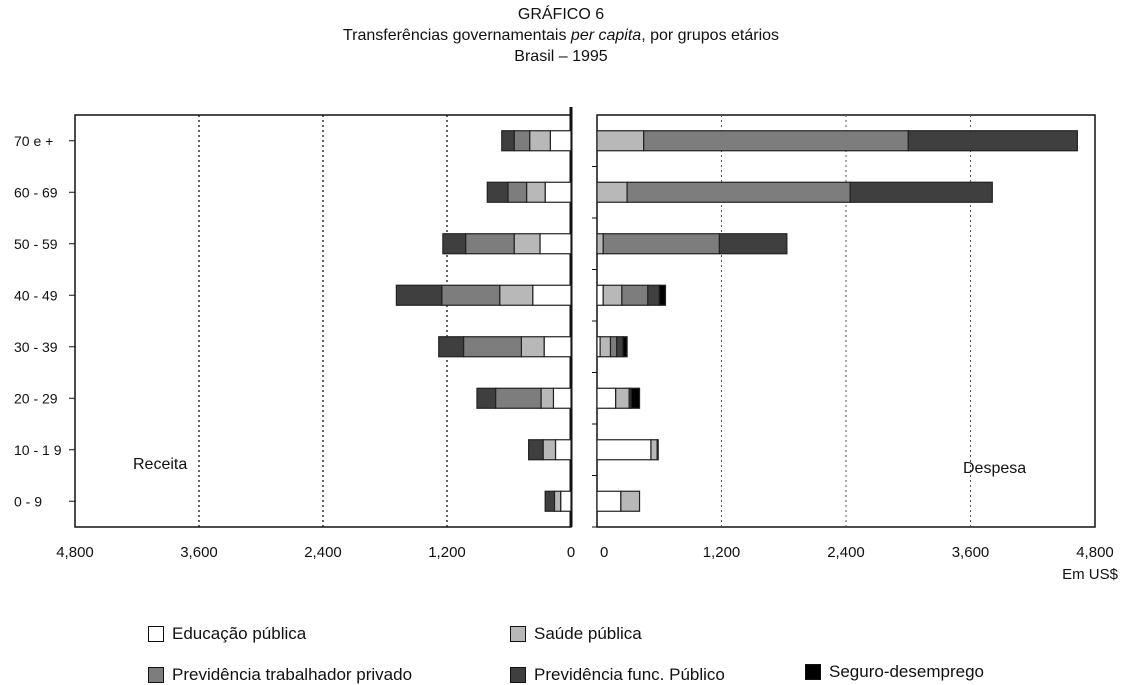  I want to click on y-tick-label-2: 50 - 59, so click(36, 244).